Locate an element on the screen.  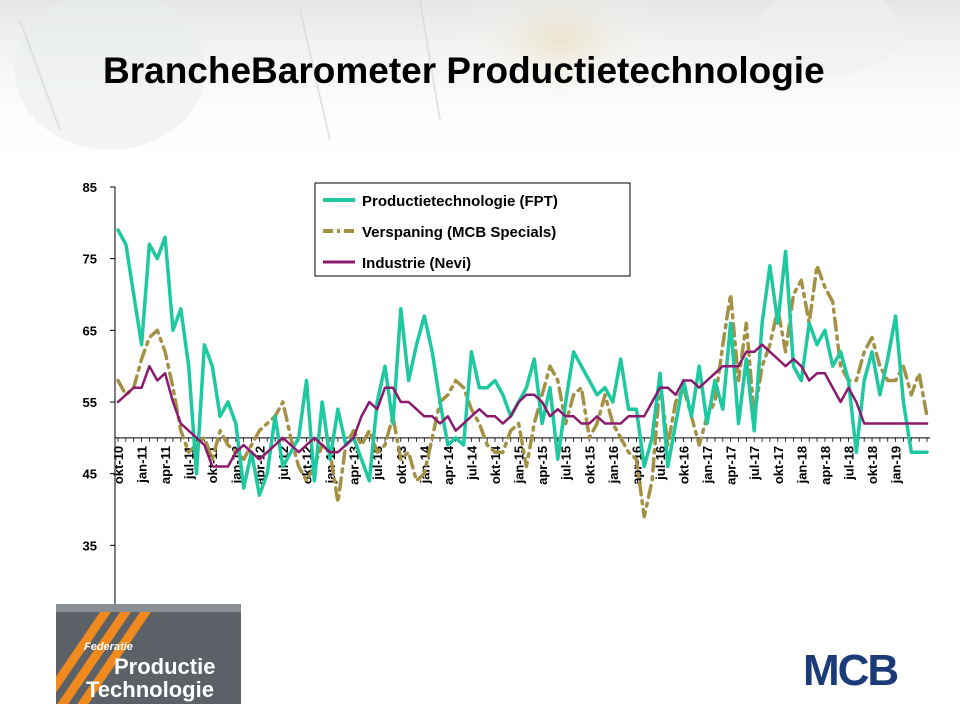
y-tick-label: 55 is located at coordinates (90, 402).